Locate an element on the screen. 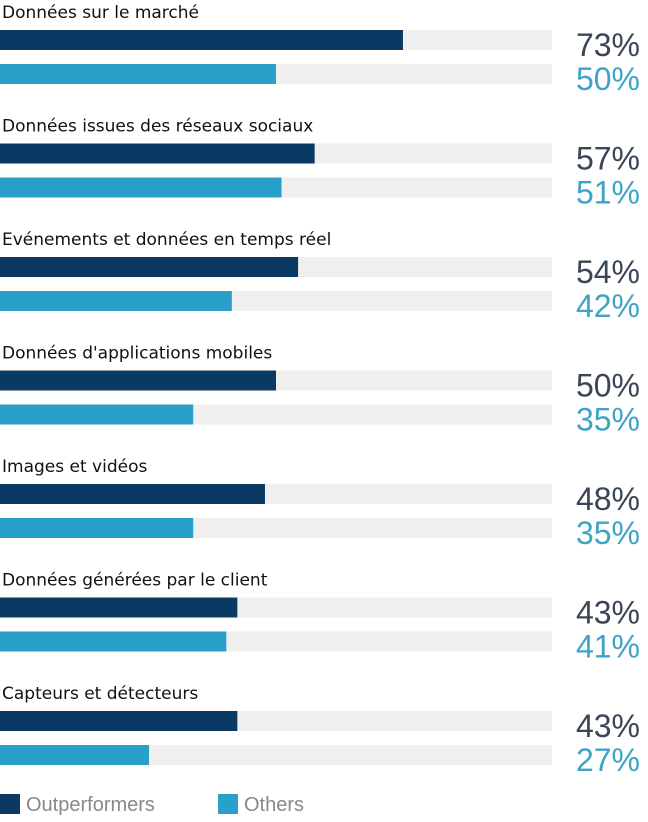 This screenshot has height=822, width=648. legend-swatch-outperformers is located at coordinates (10, 804).